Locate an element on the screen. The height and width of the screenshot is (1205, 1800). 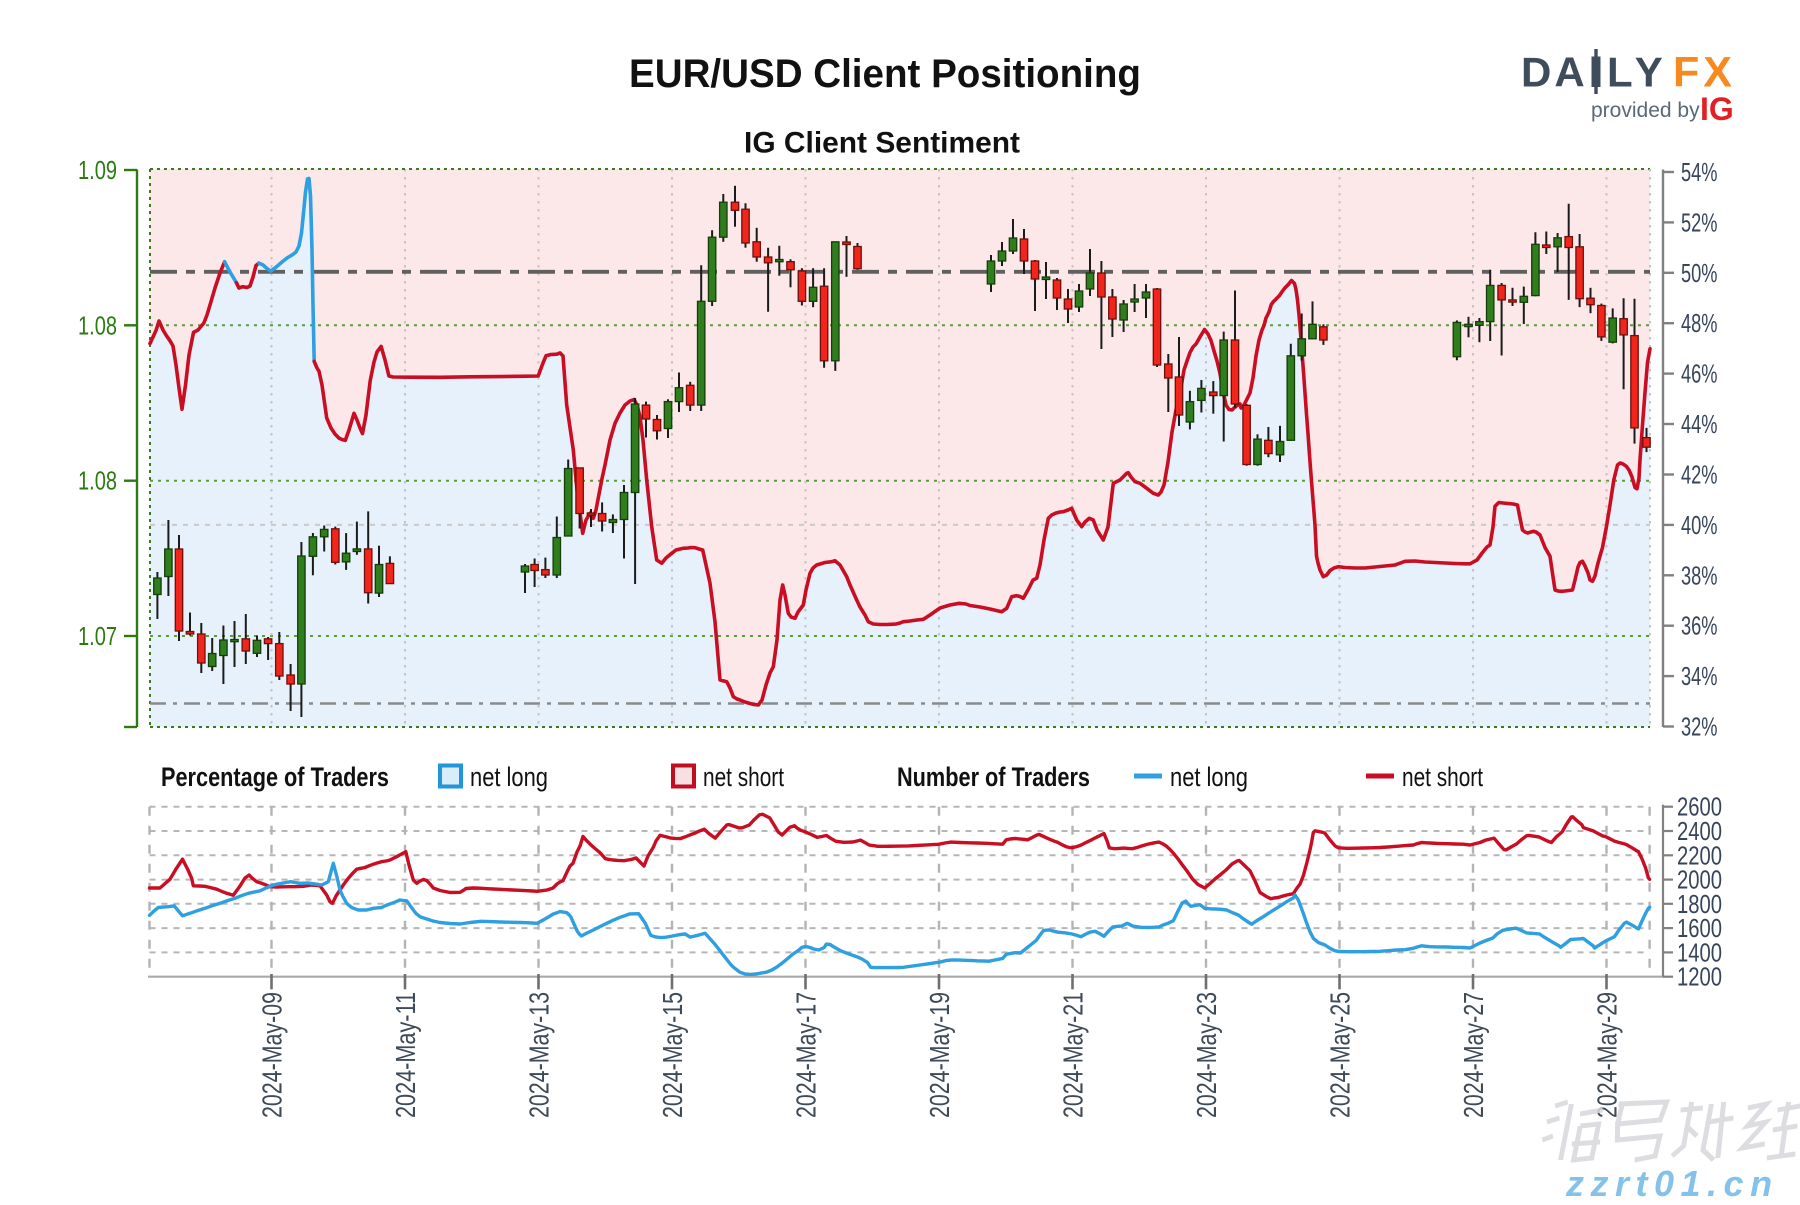
svg-text: 42% is located at coordinates (1699, 475).